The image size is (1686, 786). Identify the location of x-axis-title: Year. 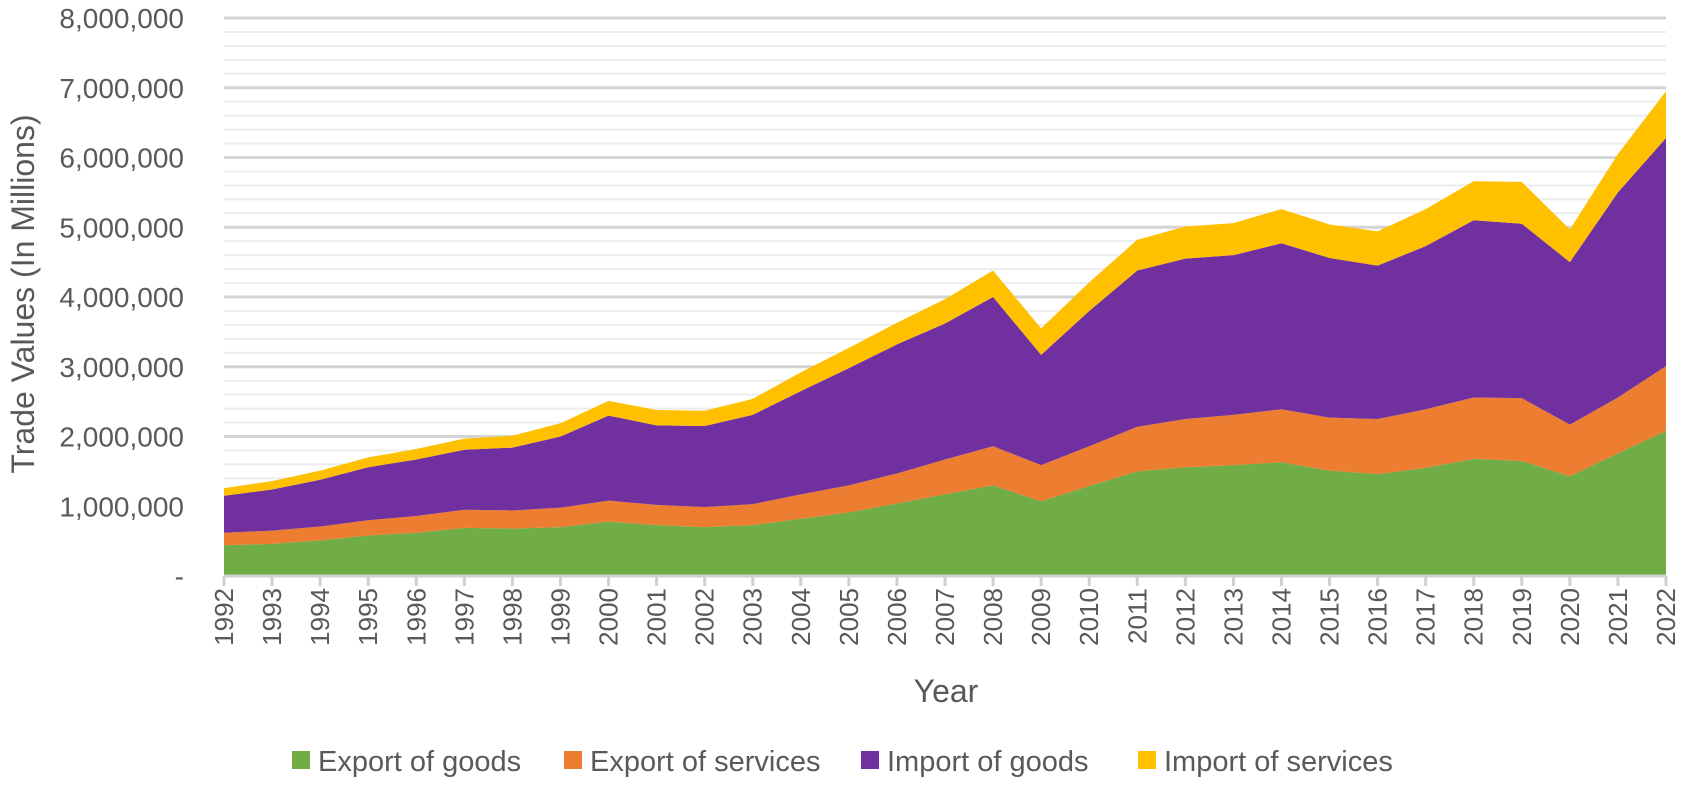
(946, 691).